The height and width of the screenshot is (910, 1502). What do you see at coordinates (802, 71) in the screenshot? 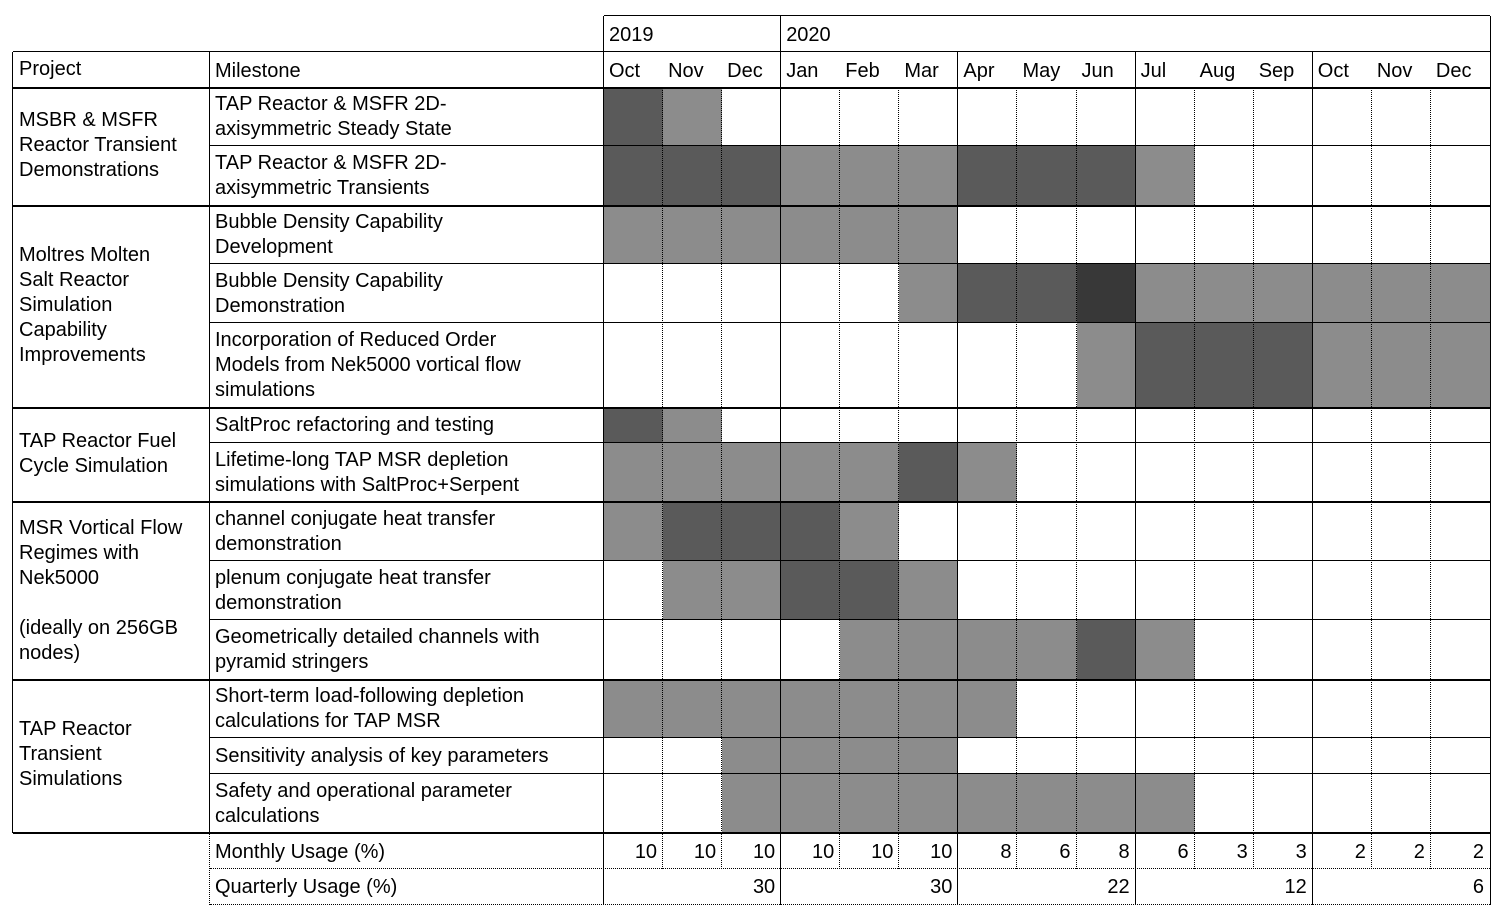
I see `month-label: Jan` at bounding box center [802, 71].